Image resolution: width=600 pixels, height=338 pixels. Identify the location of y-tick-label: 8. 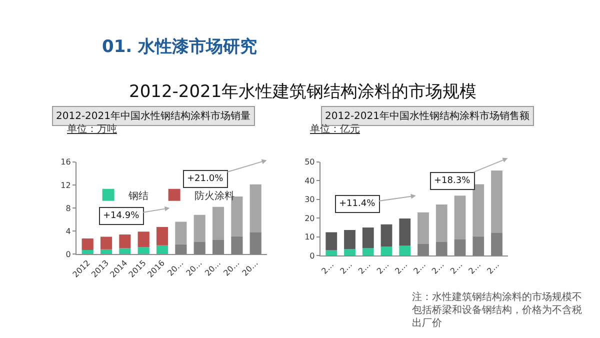
(68, 208).